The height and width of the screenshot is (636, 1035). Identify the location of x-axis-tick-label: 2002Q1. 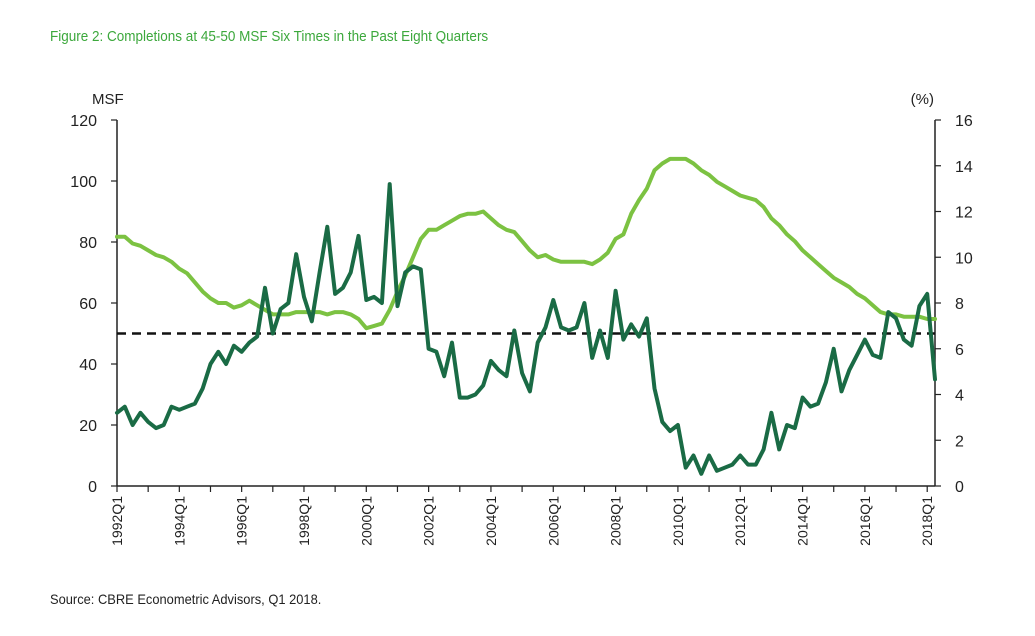
(429, 521).